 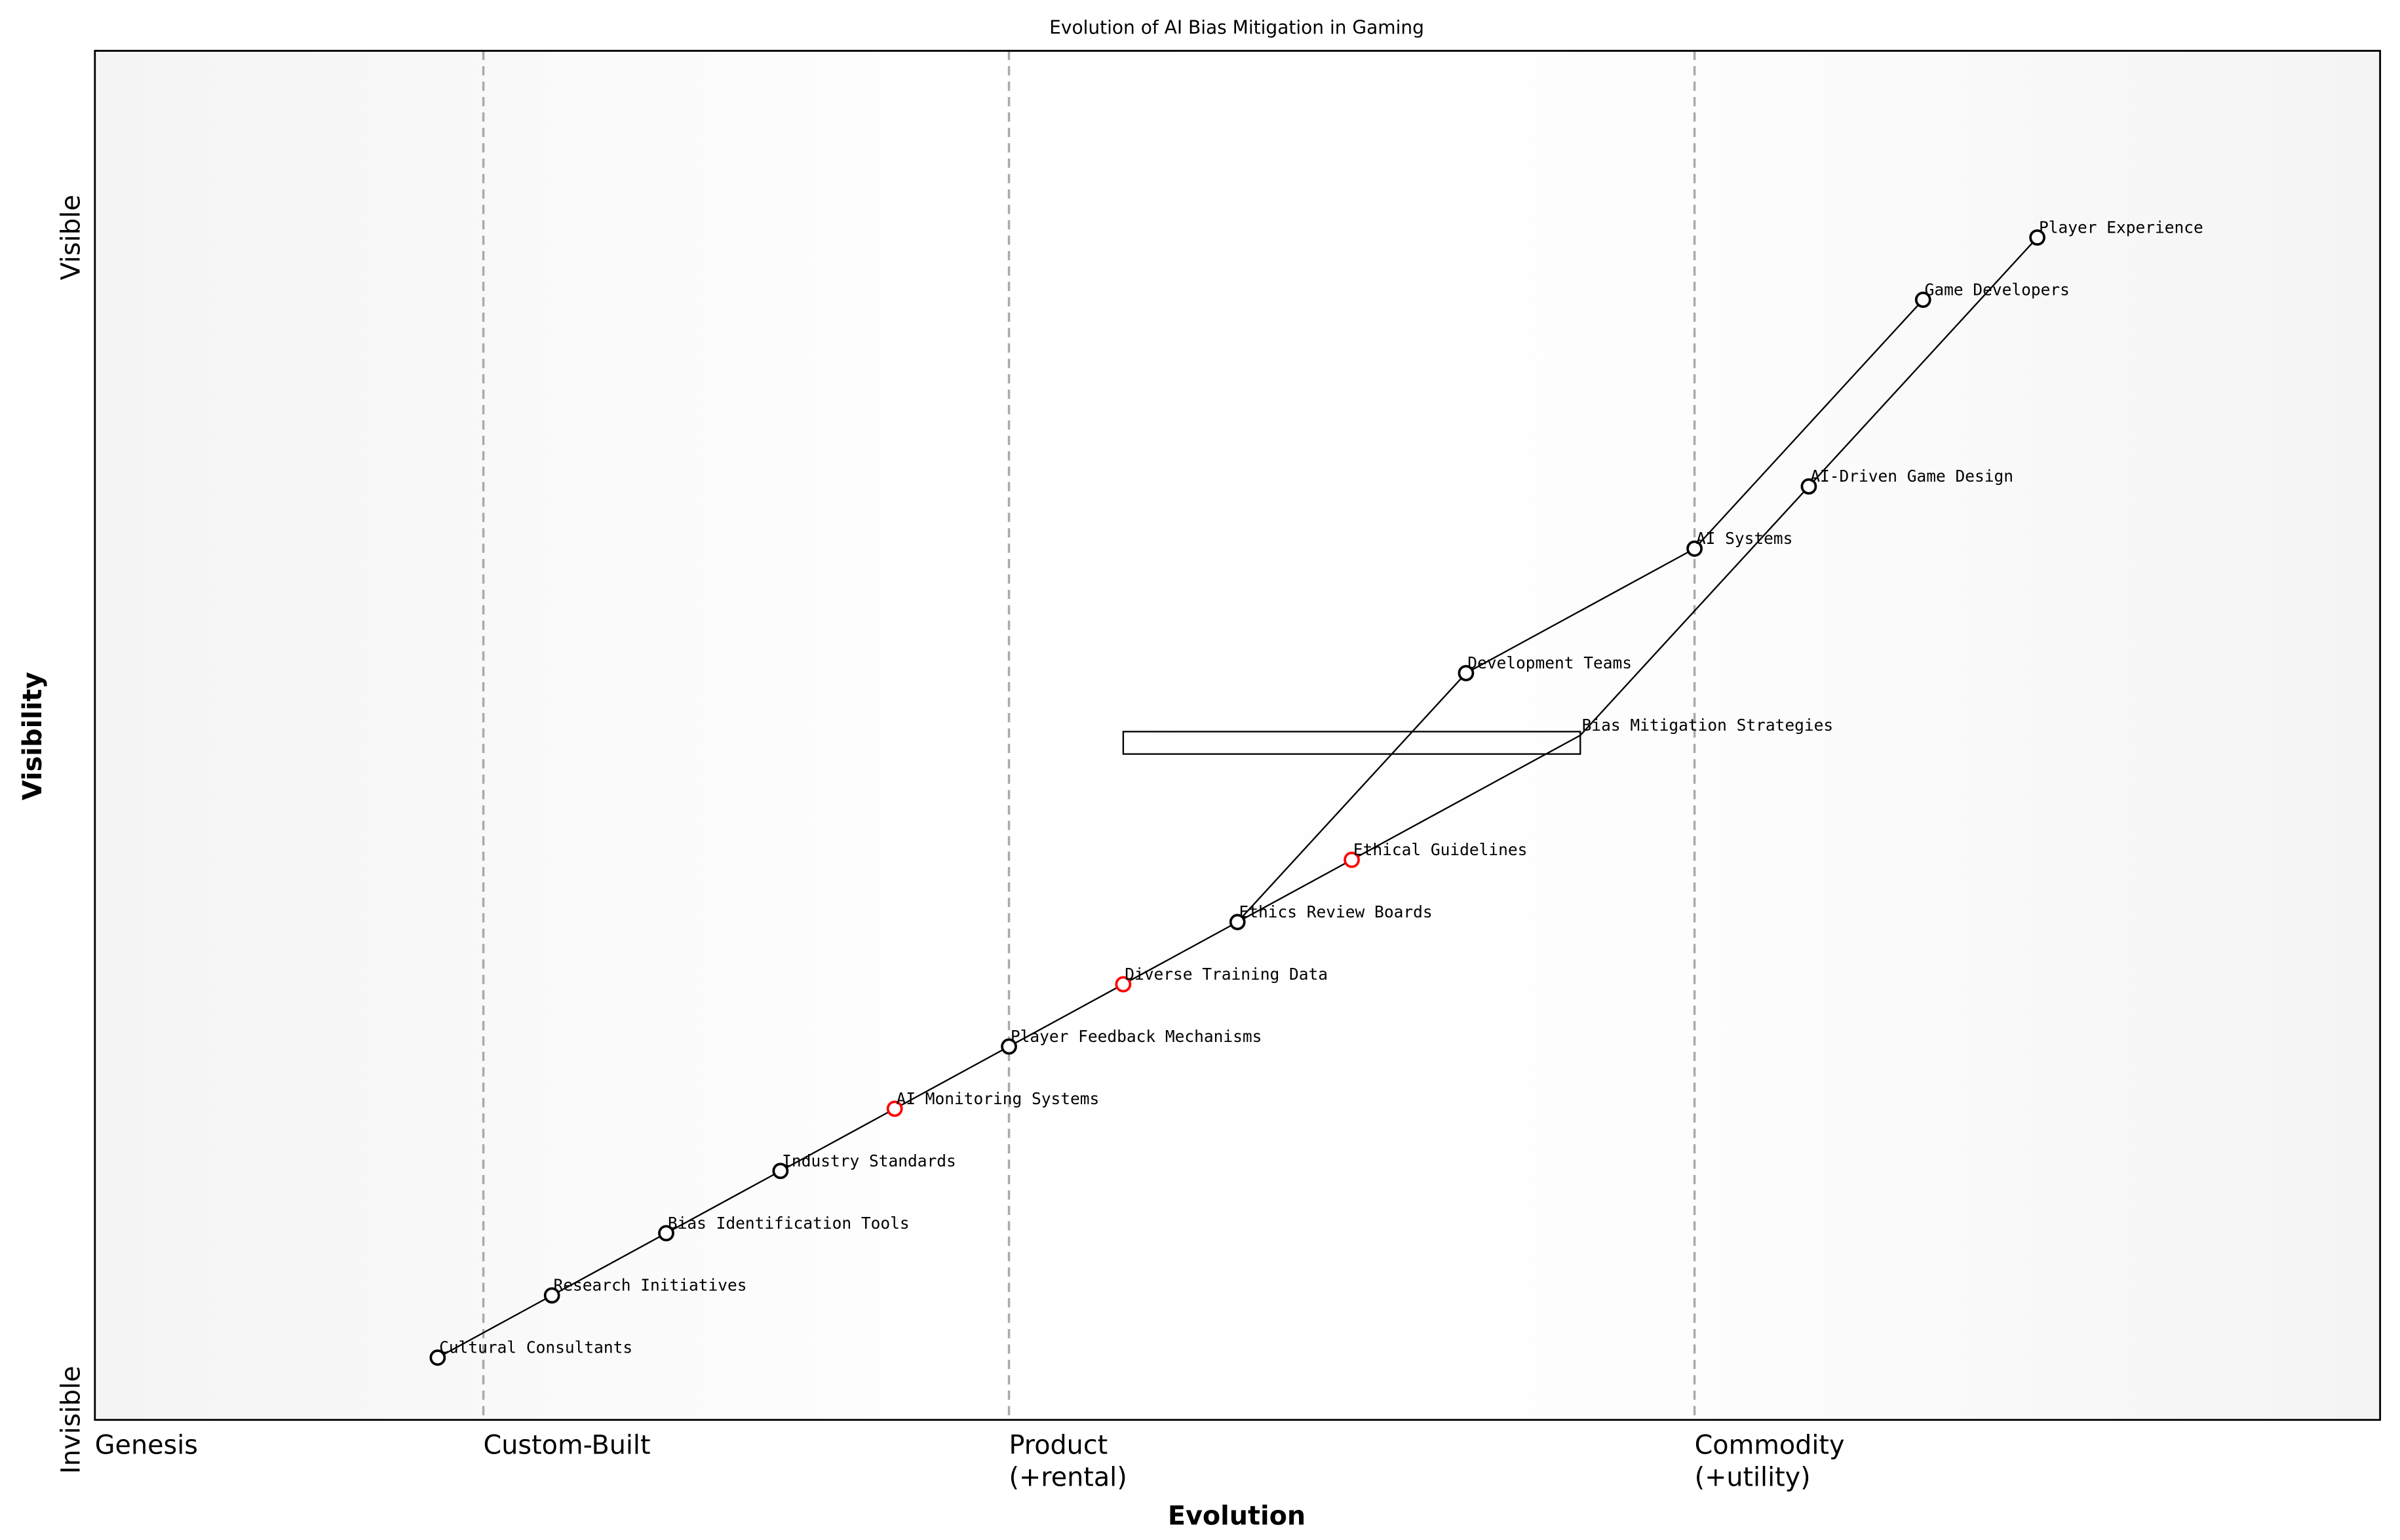 What do you see at coordinates (567, 1445) in the screenshot?
I see `x-tick-label: Custom-Built` at bounding box center [567, 1445].